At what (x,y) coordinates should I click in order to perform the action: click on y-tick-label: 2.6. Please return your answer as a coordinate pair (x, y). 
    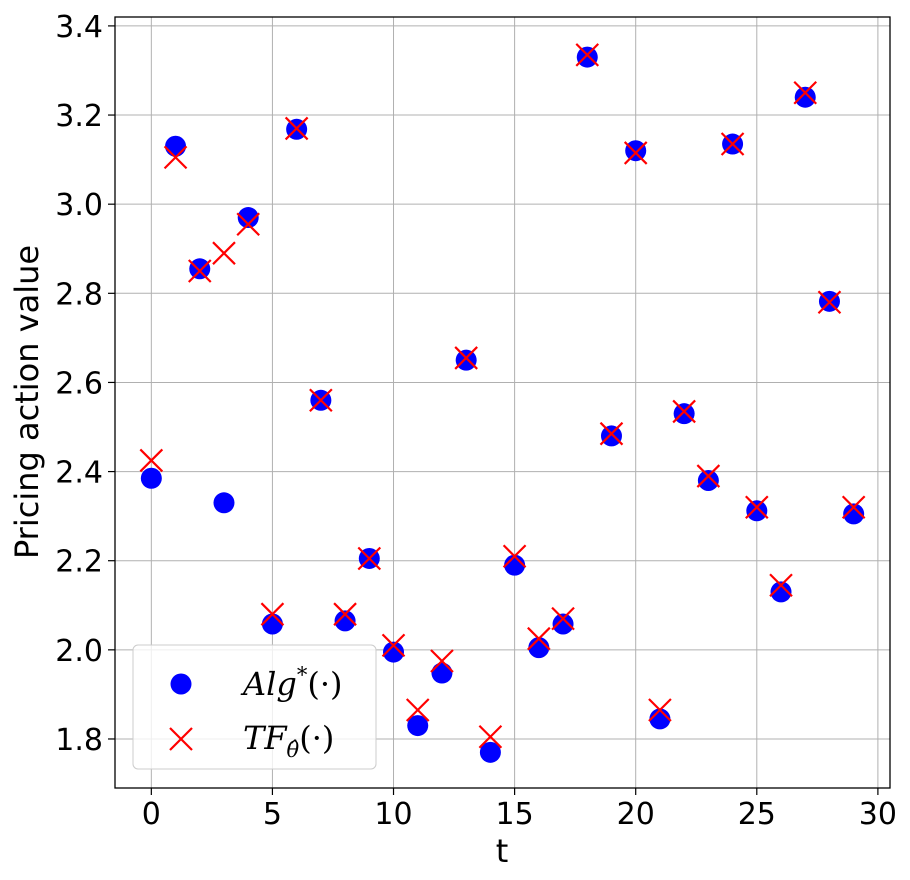
    Looking at the image, I should click on (79, 383).